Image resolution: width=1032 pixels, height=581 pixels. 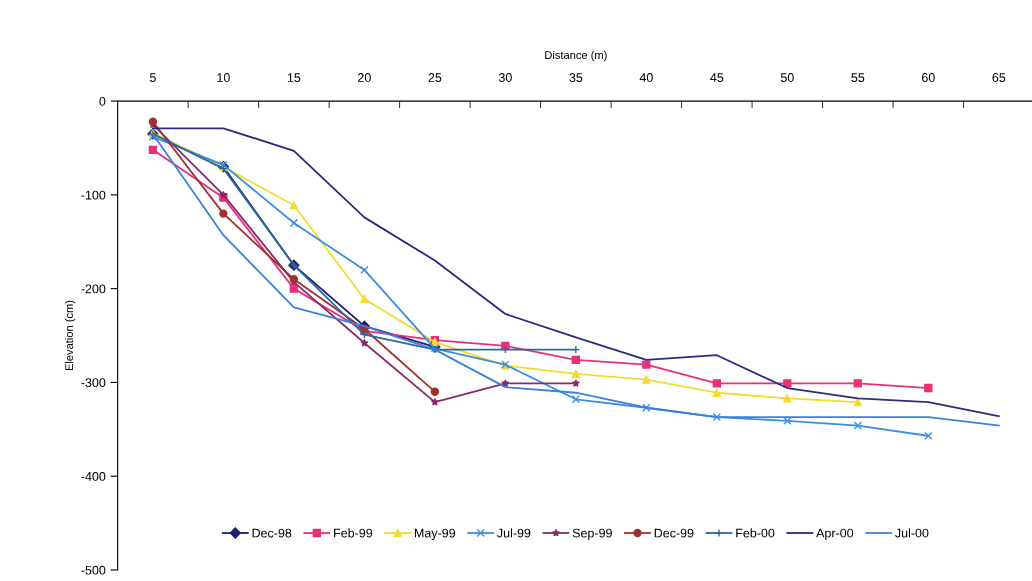 What do you see at coordinates (717, 77) in the screenshot?
I see `x-tick-label: 45` at bounding box center [717, 77].